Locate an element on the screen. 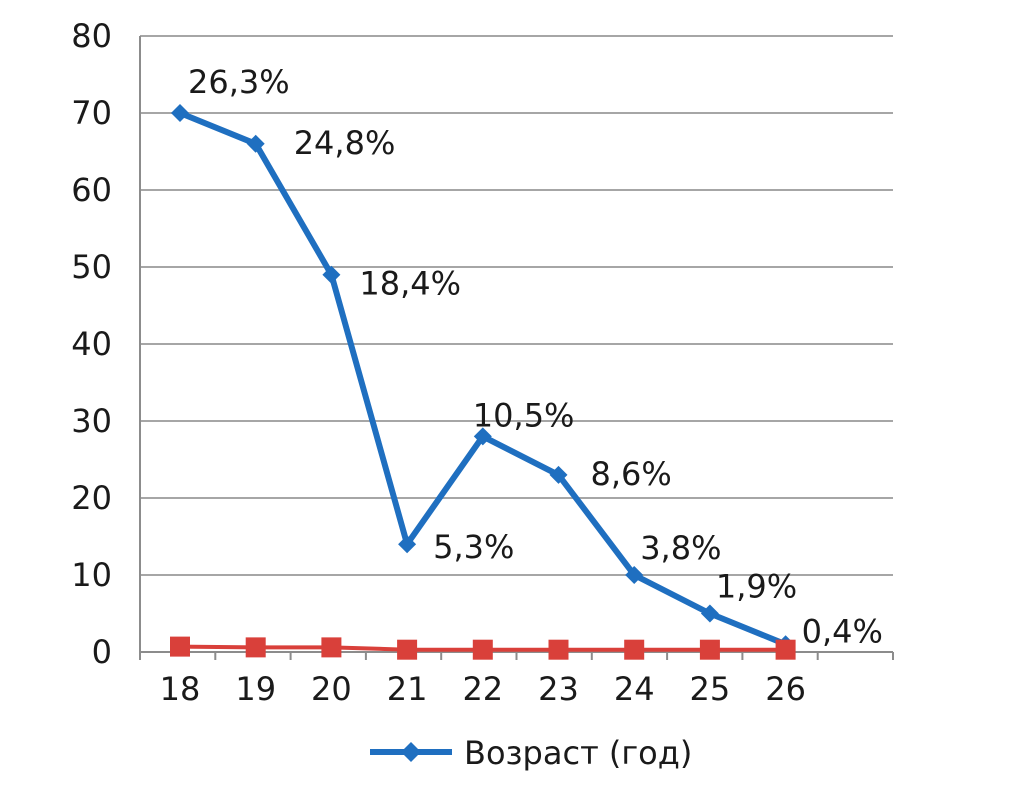 The image size is (1030, 803). data-label: 24,8% is located at coordinates (345, 143).